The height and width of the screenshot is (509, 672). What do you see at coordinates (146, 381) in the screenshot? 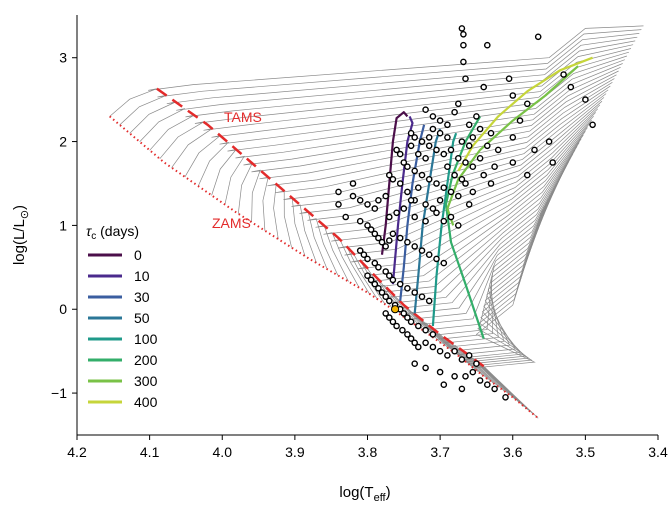
I see `legend-label: 300` at bounding box center [146, 381].